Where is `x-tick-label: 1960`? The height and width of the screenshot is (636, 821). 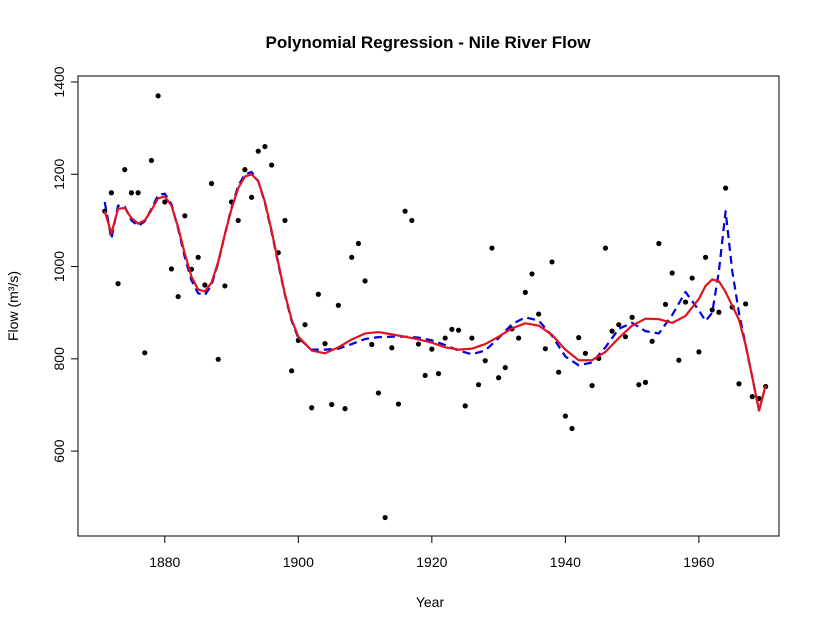 x-tick-label: 1960 is located at coordinates (698, 562).